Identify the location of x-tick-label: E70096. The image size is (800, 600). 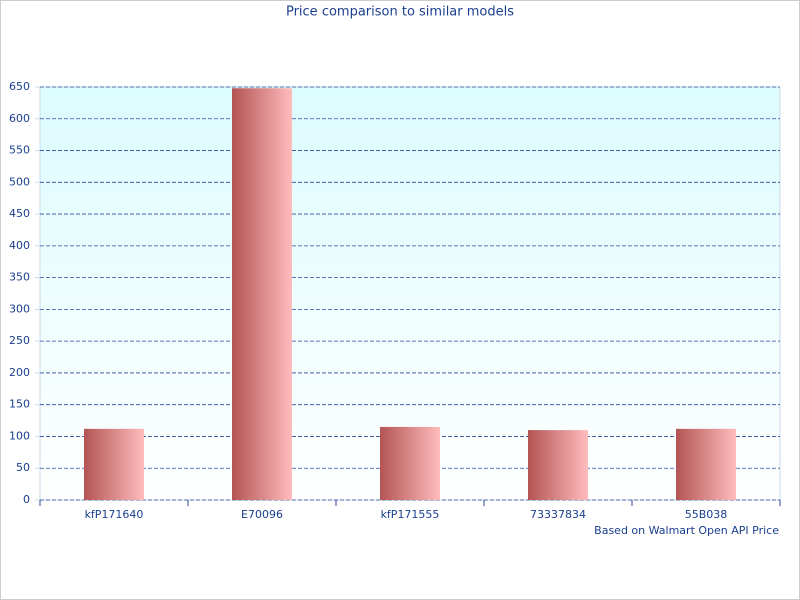
(262, 514).